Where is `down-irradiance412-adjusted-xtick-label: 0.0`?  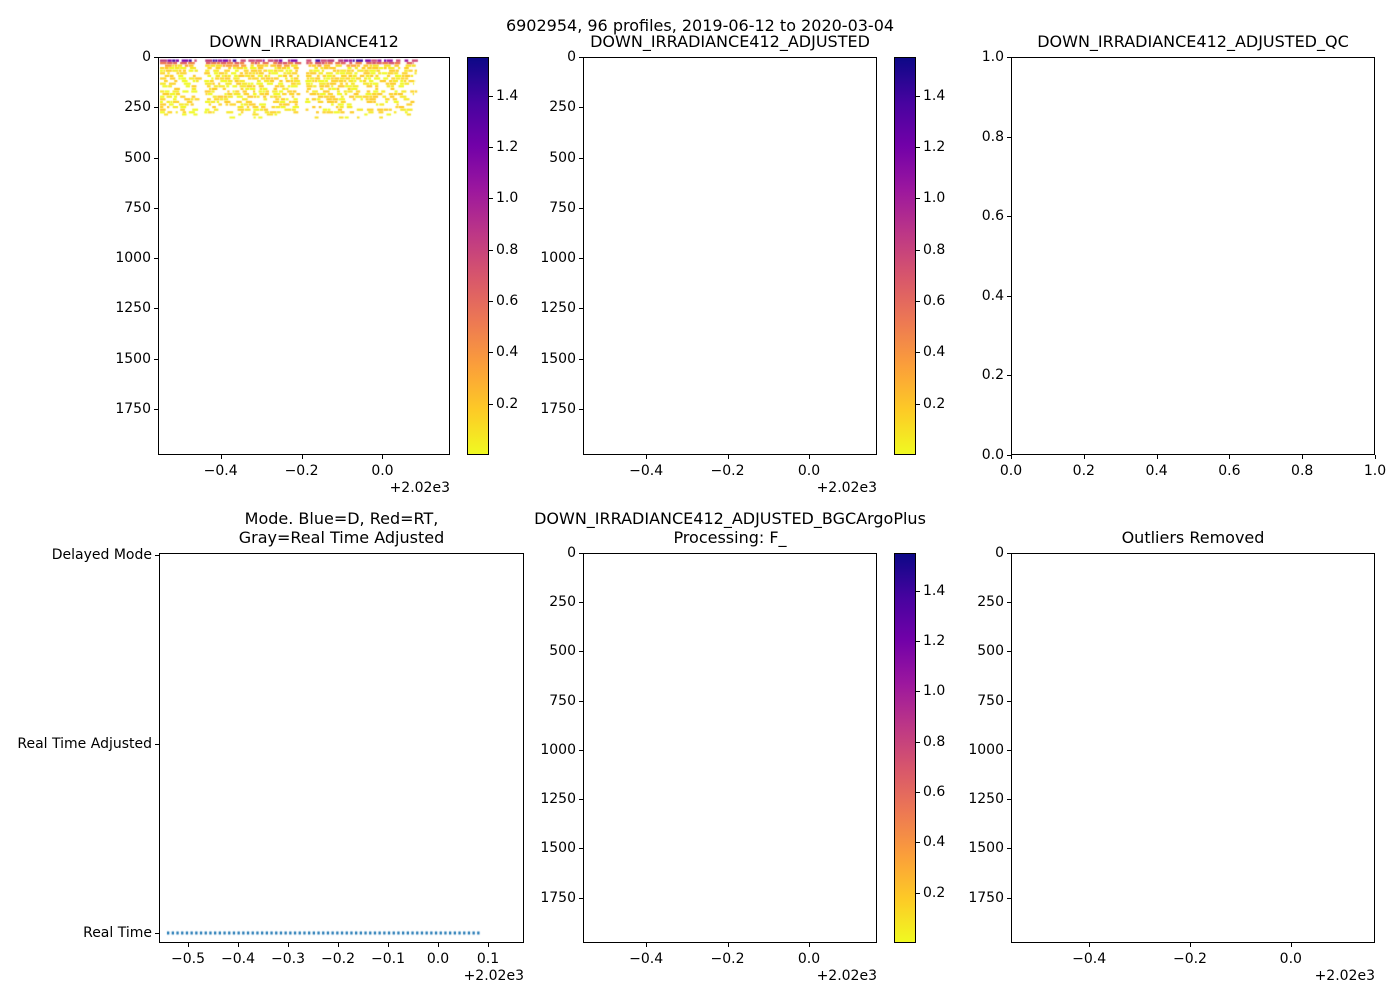 down-irradiance412-adjusted-xtick-label: 0.0 is located at coordinates (809, 471).